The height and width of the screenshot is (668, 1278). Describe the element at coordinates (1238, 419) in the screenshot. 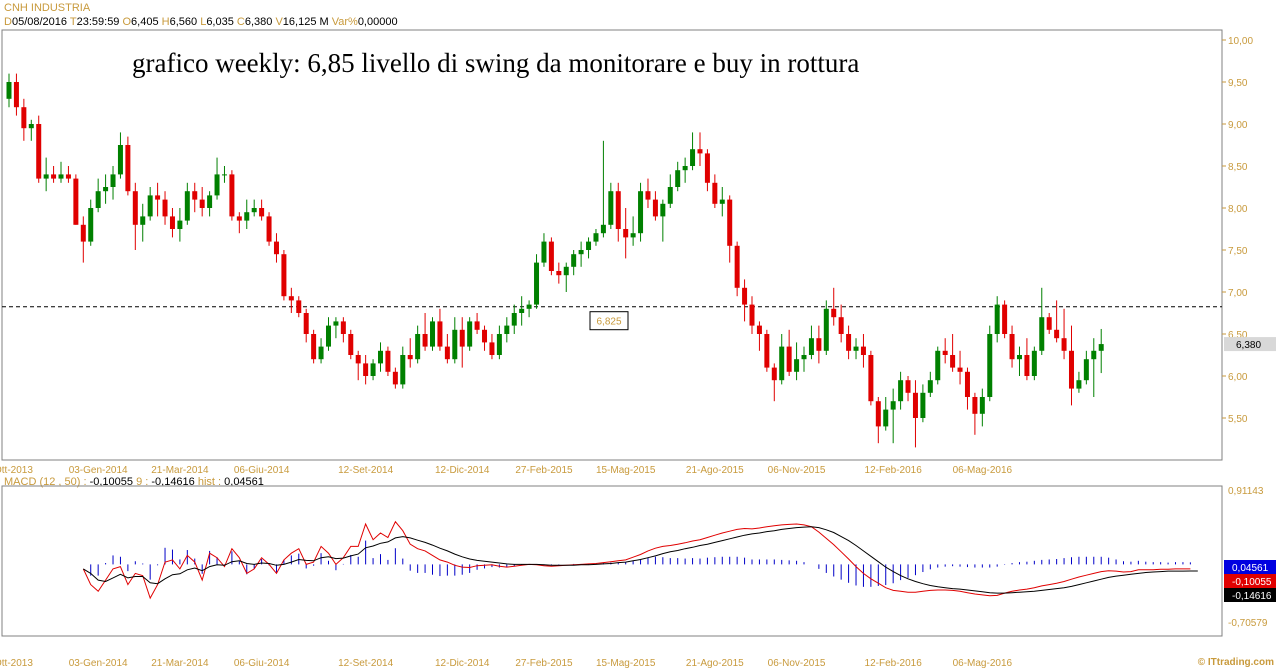

I see `y-tick-label: 5,50` at that location.